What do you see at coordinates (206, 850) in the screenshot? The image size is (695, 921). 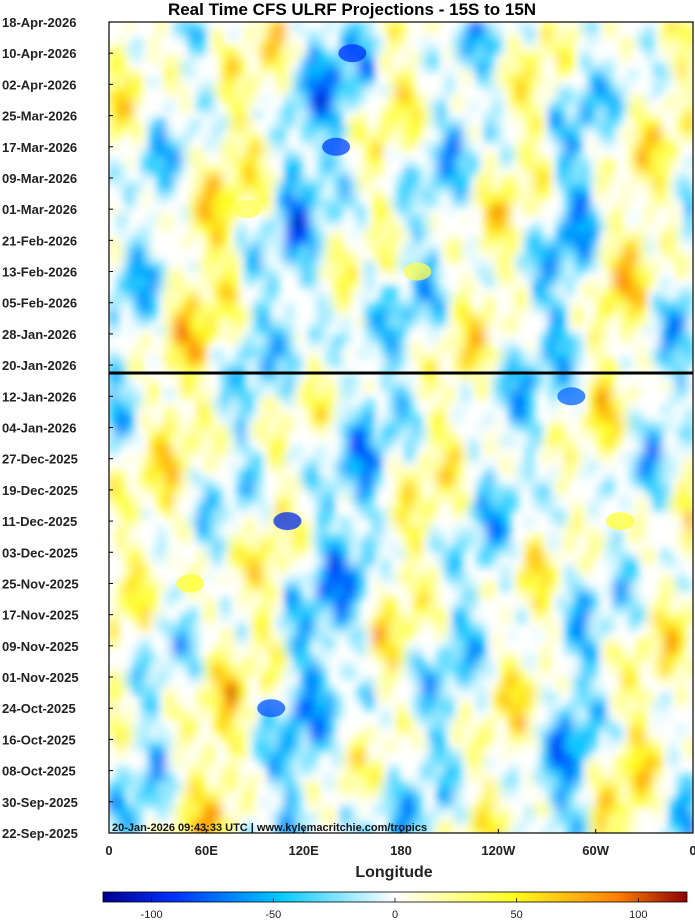 I see `x-tick-label: 60E` at bounding box center [206, 850].